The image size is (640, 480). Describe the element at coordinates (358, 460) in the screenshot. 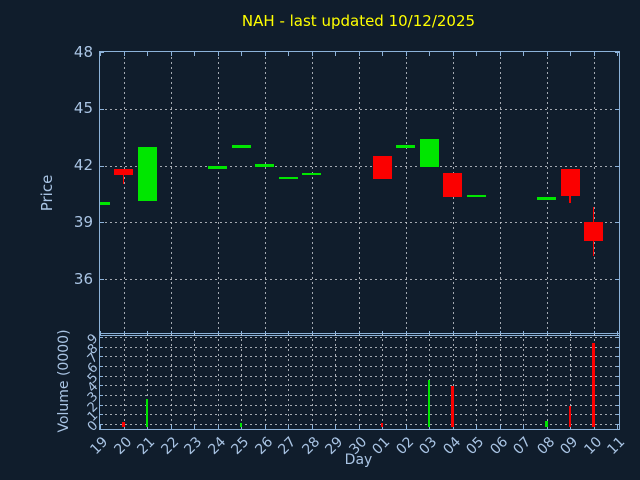

I see `day-axis-label: Day` at that location.